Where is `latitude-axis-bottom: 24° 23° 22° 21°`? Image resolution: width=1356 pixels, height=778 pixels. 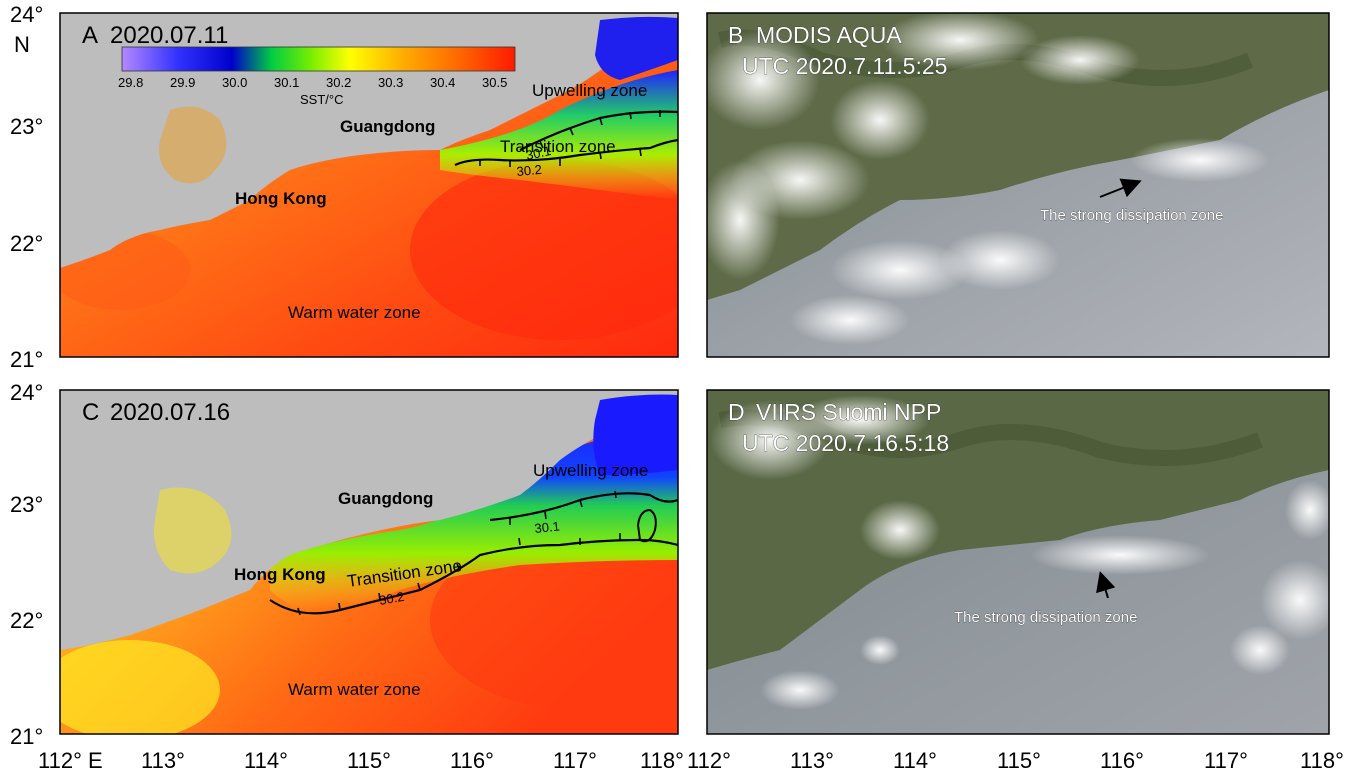
latitude-axis-bottom: 24° 23° 22° 21° is located at coordinates (26, 564).